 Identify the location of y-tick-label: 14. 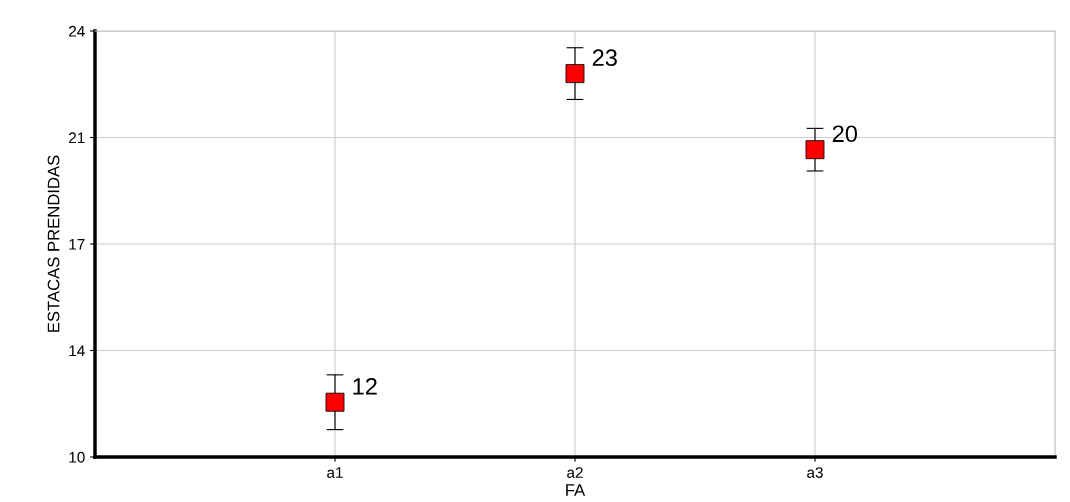
(77, 351).